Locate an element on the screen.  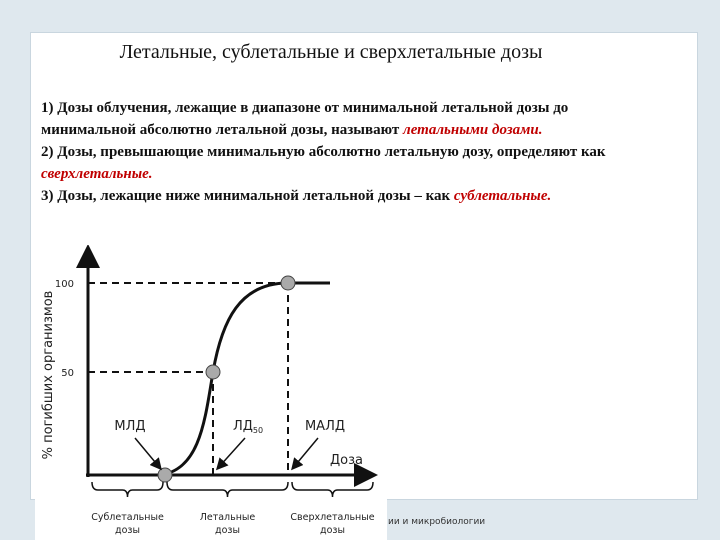
term: летальными дозами. is located at coordinates (473, 130).